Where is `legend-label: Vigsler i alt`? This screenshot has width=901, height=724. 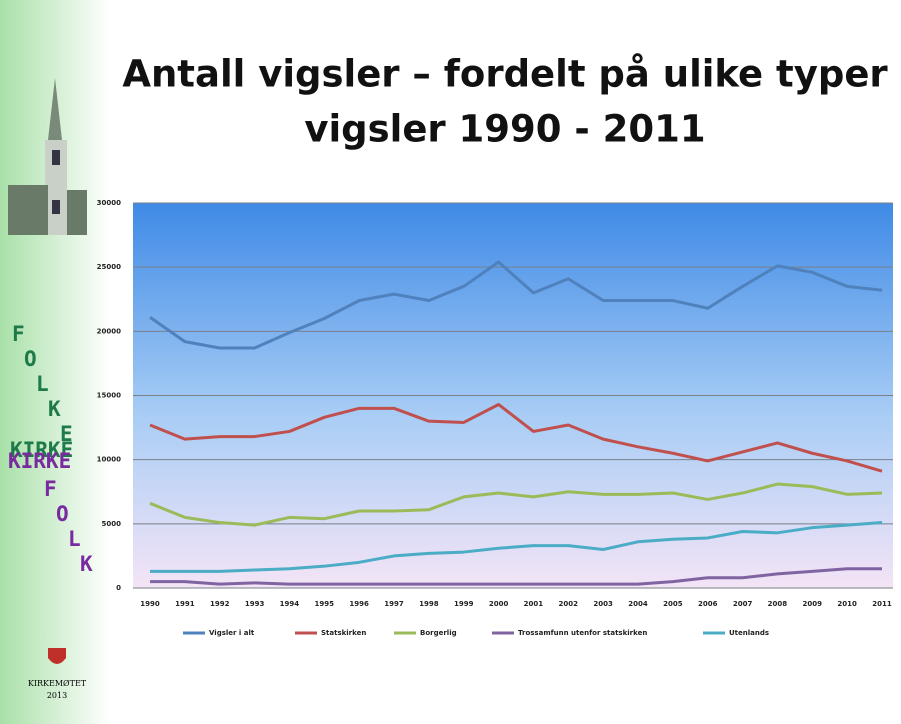
legend-label: Vigsler i alt is located at coordinates (232, 633).